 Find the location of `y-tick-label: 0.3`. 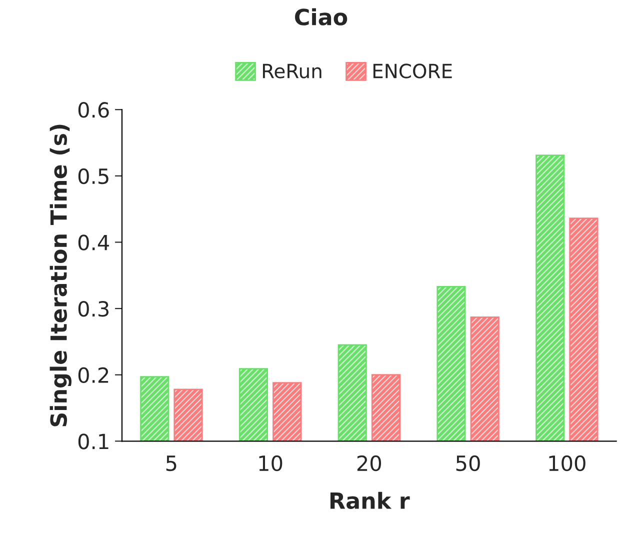

y-tick-label: 0.3 is located at coordinates (93, 308).